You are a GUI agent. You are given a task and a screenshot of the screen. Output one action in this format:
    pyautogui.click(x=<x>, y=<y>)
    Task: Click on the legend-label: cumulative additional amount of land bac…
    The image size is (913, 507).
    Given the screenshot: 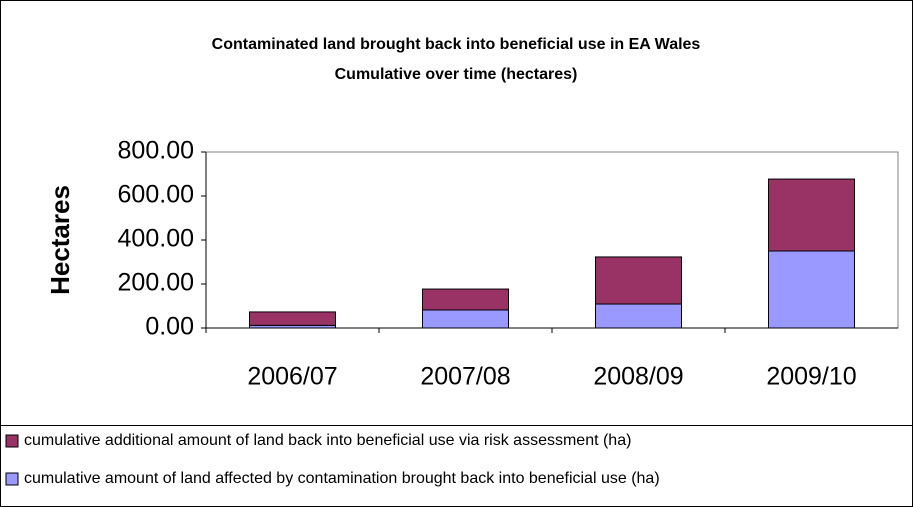 What is the action you would take?
    pyautogui.click(x=327, y=440)
    